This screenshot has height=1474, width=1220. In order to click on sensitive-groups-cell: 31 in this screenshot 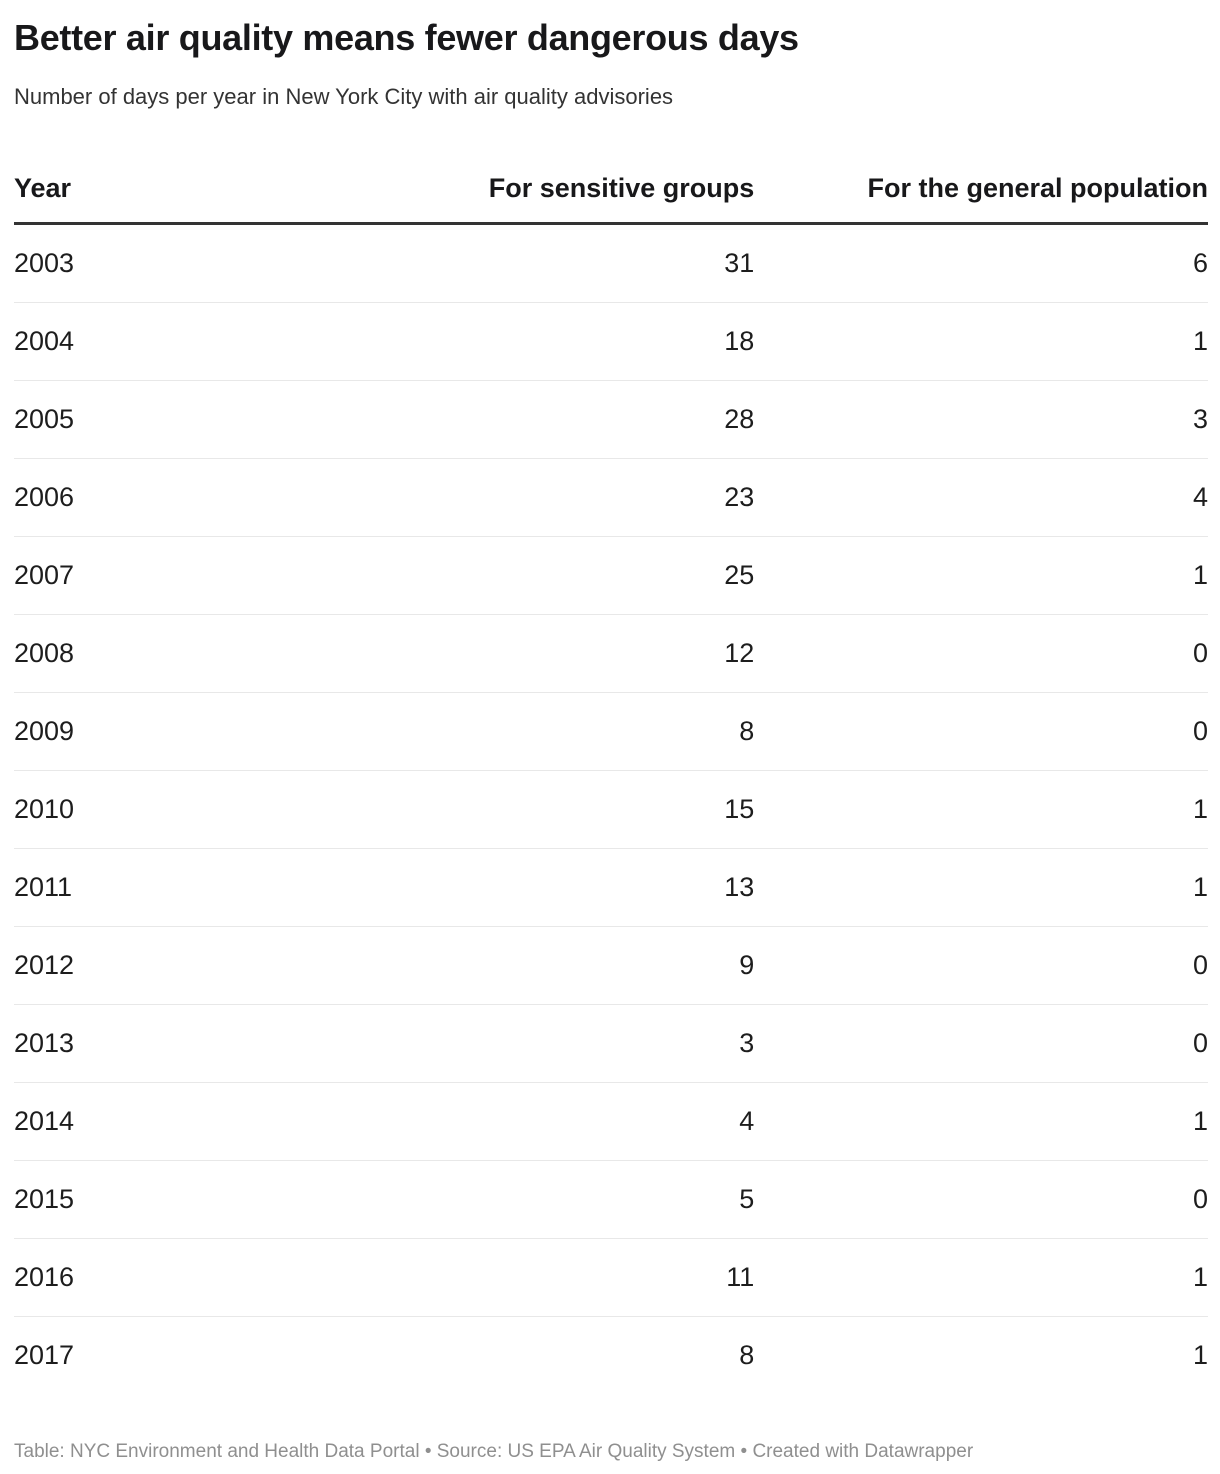, I will do `click(611, 263)`.